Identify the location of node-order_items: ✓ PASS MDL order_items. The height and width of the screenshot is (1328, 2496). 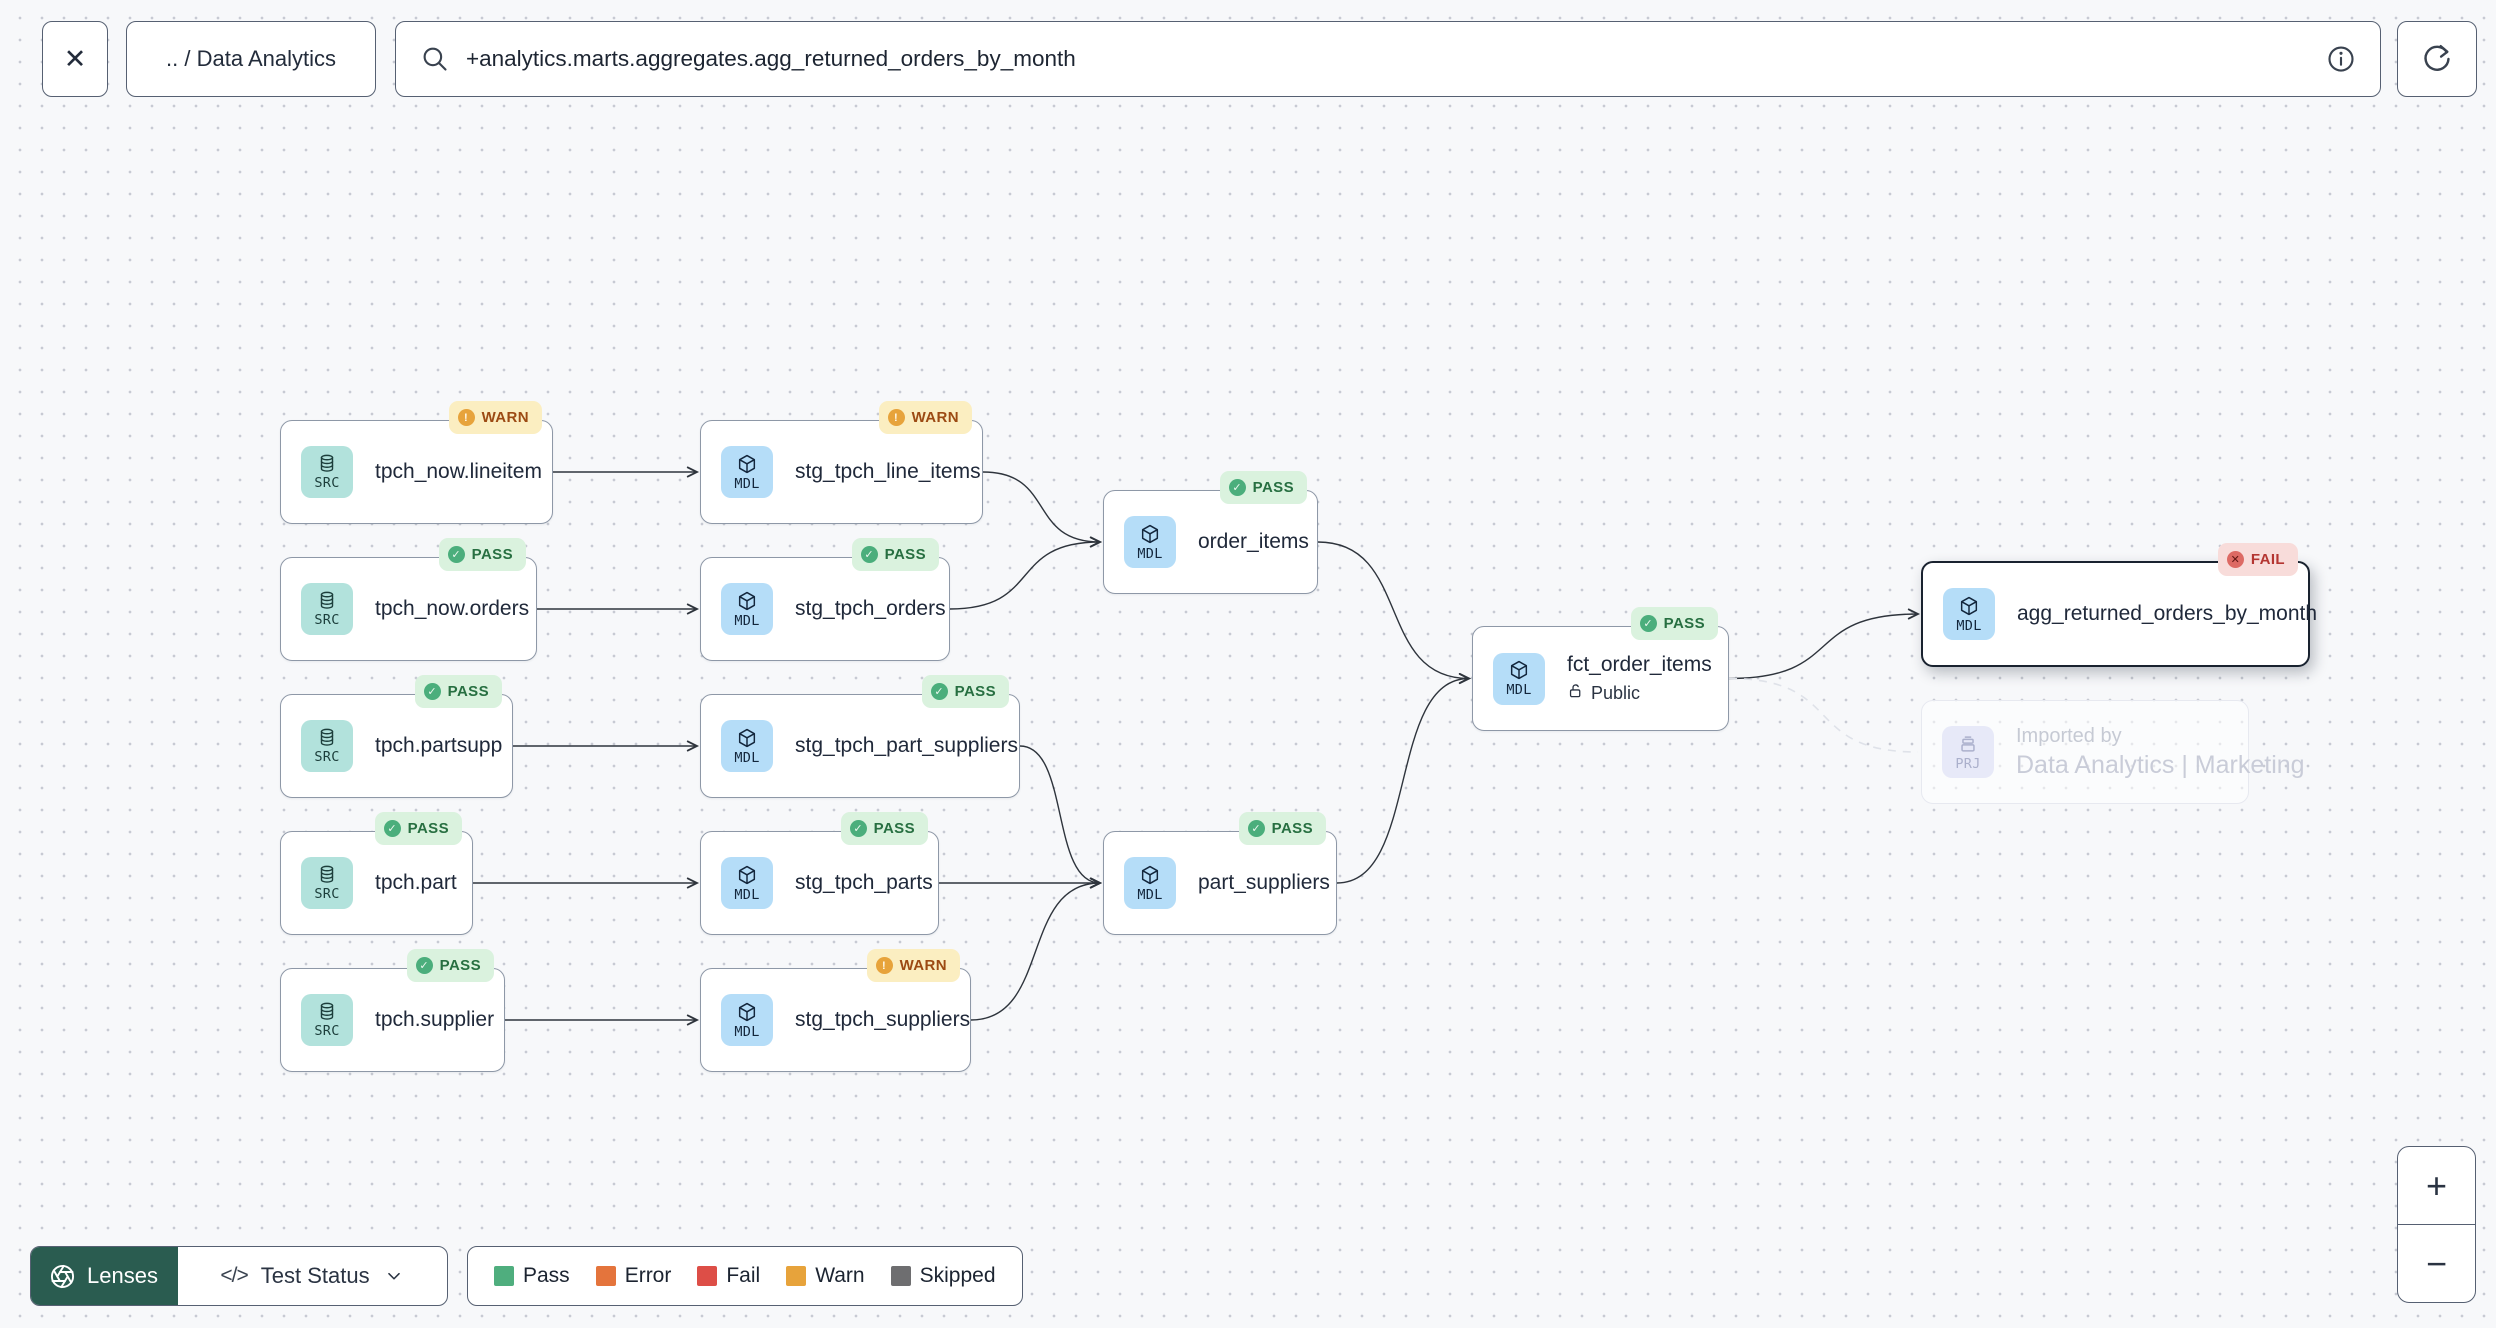
(1210, 532).